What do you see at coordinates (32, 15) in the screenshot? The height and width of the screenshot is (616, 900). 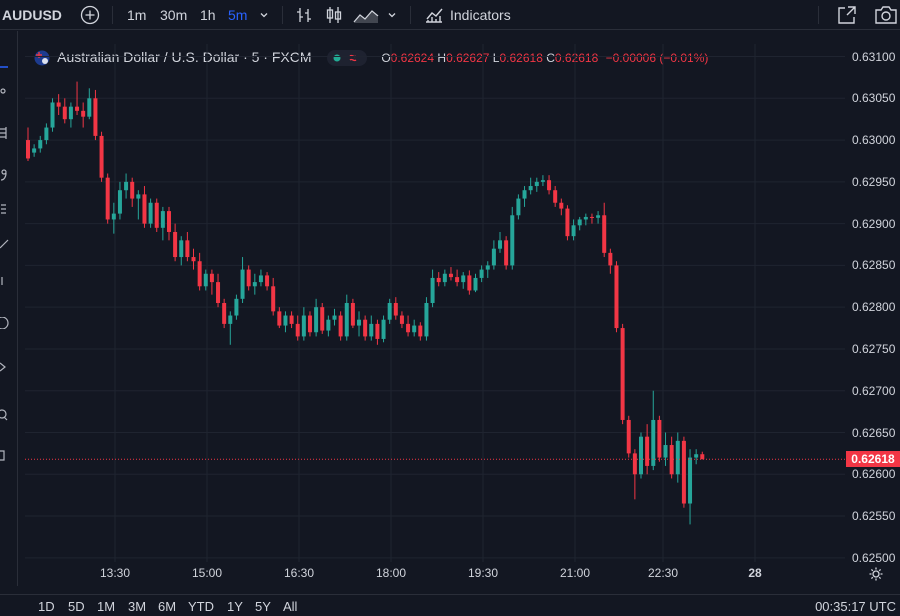 I see `symbol-search: AUDUSD` at bounding box center [32, 15].